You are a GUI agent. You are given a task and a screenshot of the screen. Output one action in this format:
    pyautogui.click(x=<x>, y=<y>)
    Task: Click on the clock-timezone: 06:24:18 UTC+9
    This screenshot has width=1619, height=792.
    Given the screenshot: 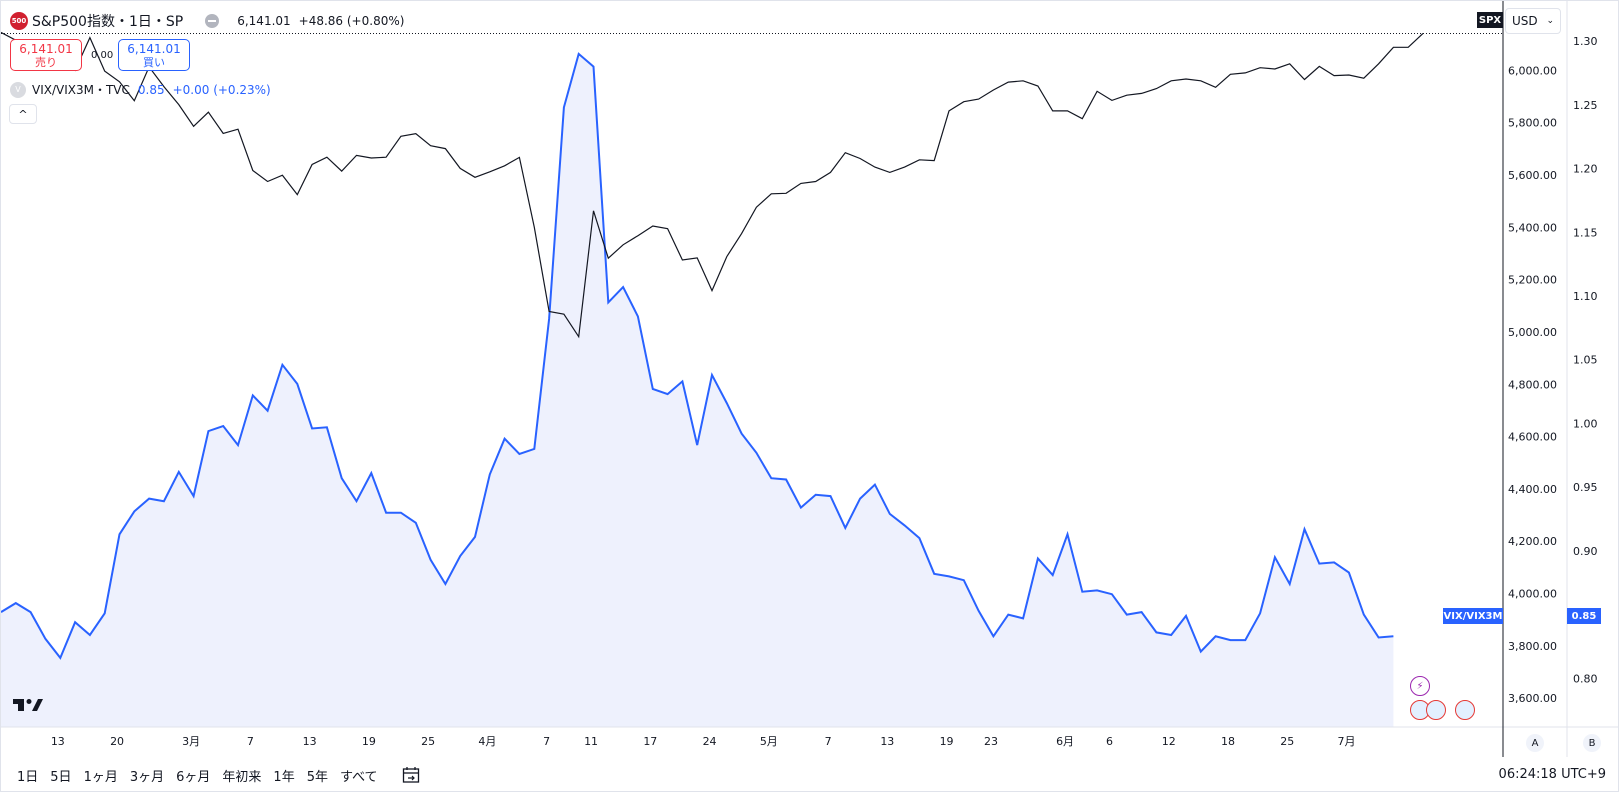 What is the action you would take?
    pyautogui.click(x=1552, y=774)
    